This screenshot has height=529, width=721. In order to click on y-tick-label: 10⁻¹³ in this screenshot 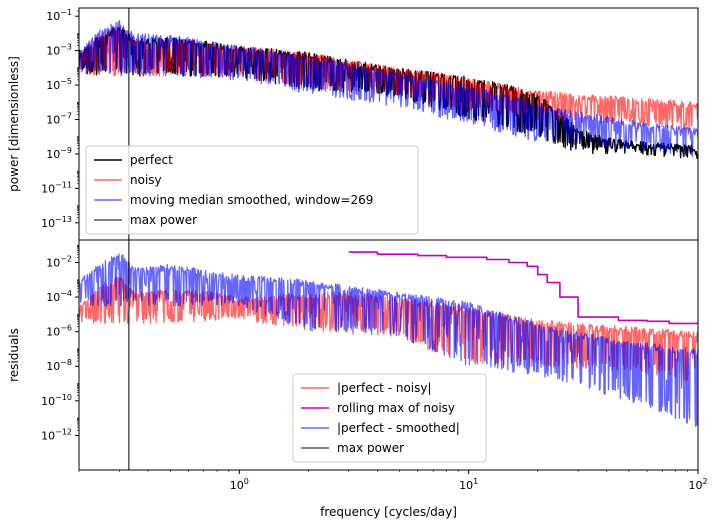, I will do `click(56, 222)`.